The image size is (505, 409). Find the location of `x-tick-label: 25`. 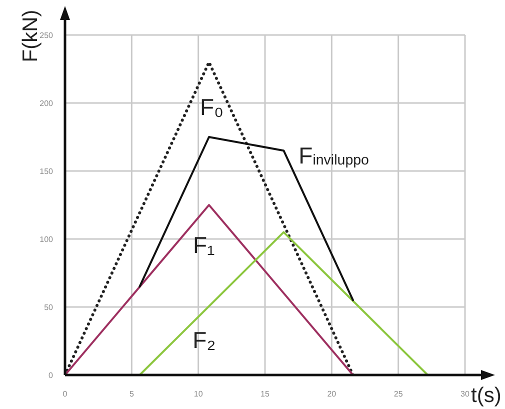

x-tick-label: 25 is located at coordinates (399, 394).